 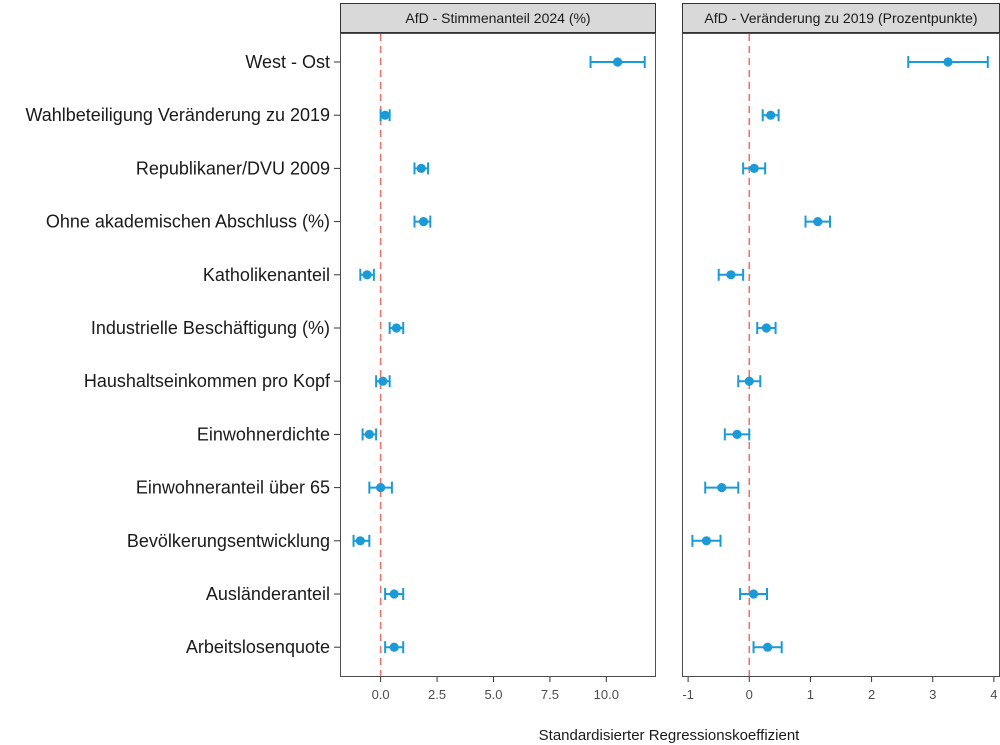 What do you see at coordinates (871, 694) in the screenshot?
I see `x-tick-label: 2` at bounding box center [871, 694].